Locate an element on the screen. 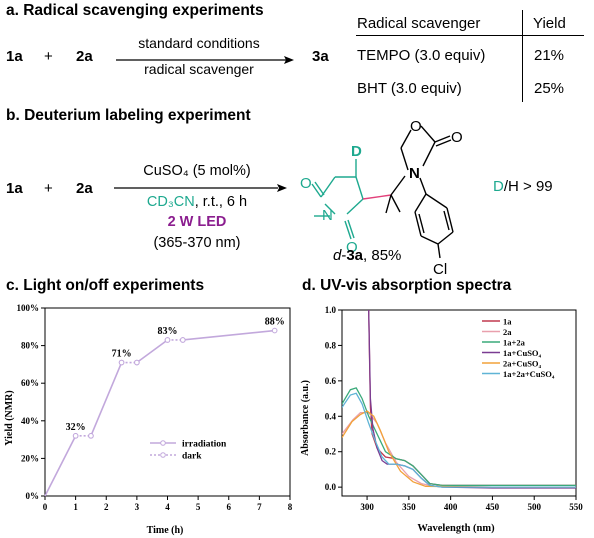 The width and height of the screenshot is (594, 538). table-header-yield: Yield is located at coordinates (549, 23).